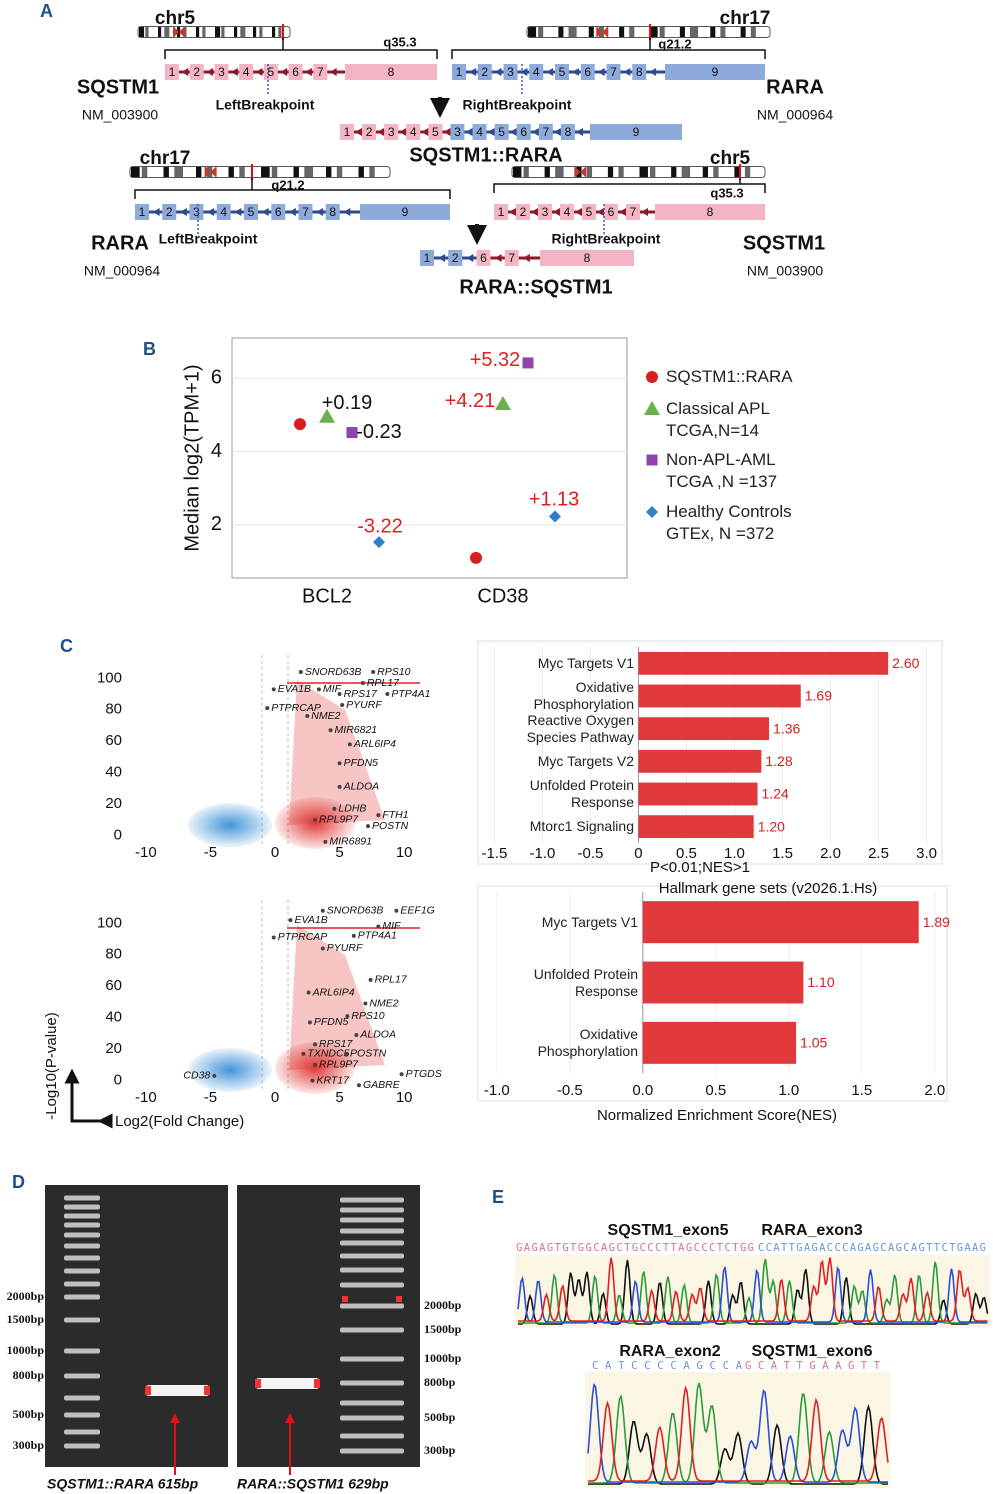  What do you see at coordinates (567, 212) in the screenshot?
I see `exon-number: 4` at bounding box center [567, 212].